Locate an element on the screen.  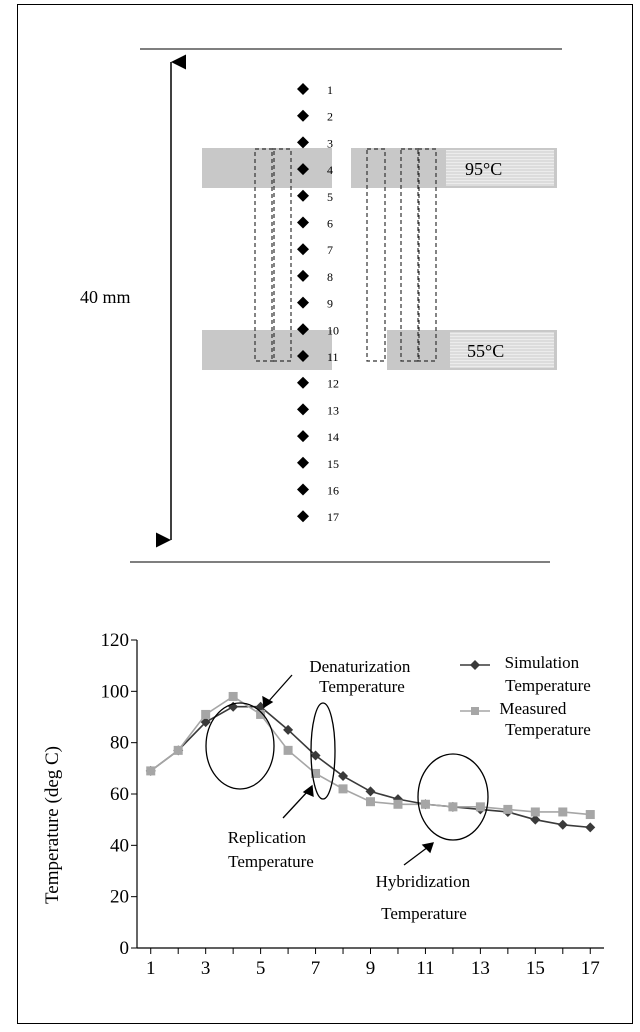
hot-zone-label-box is located at coordinates (500, 168).